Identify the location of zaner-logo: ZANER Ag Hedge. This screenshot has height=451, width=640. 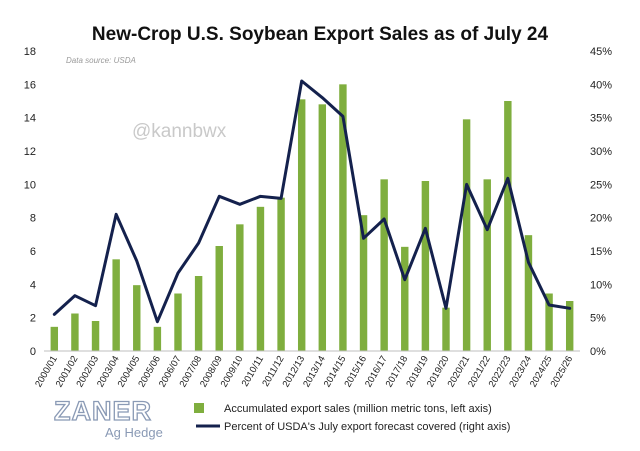
(108, 417).